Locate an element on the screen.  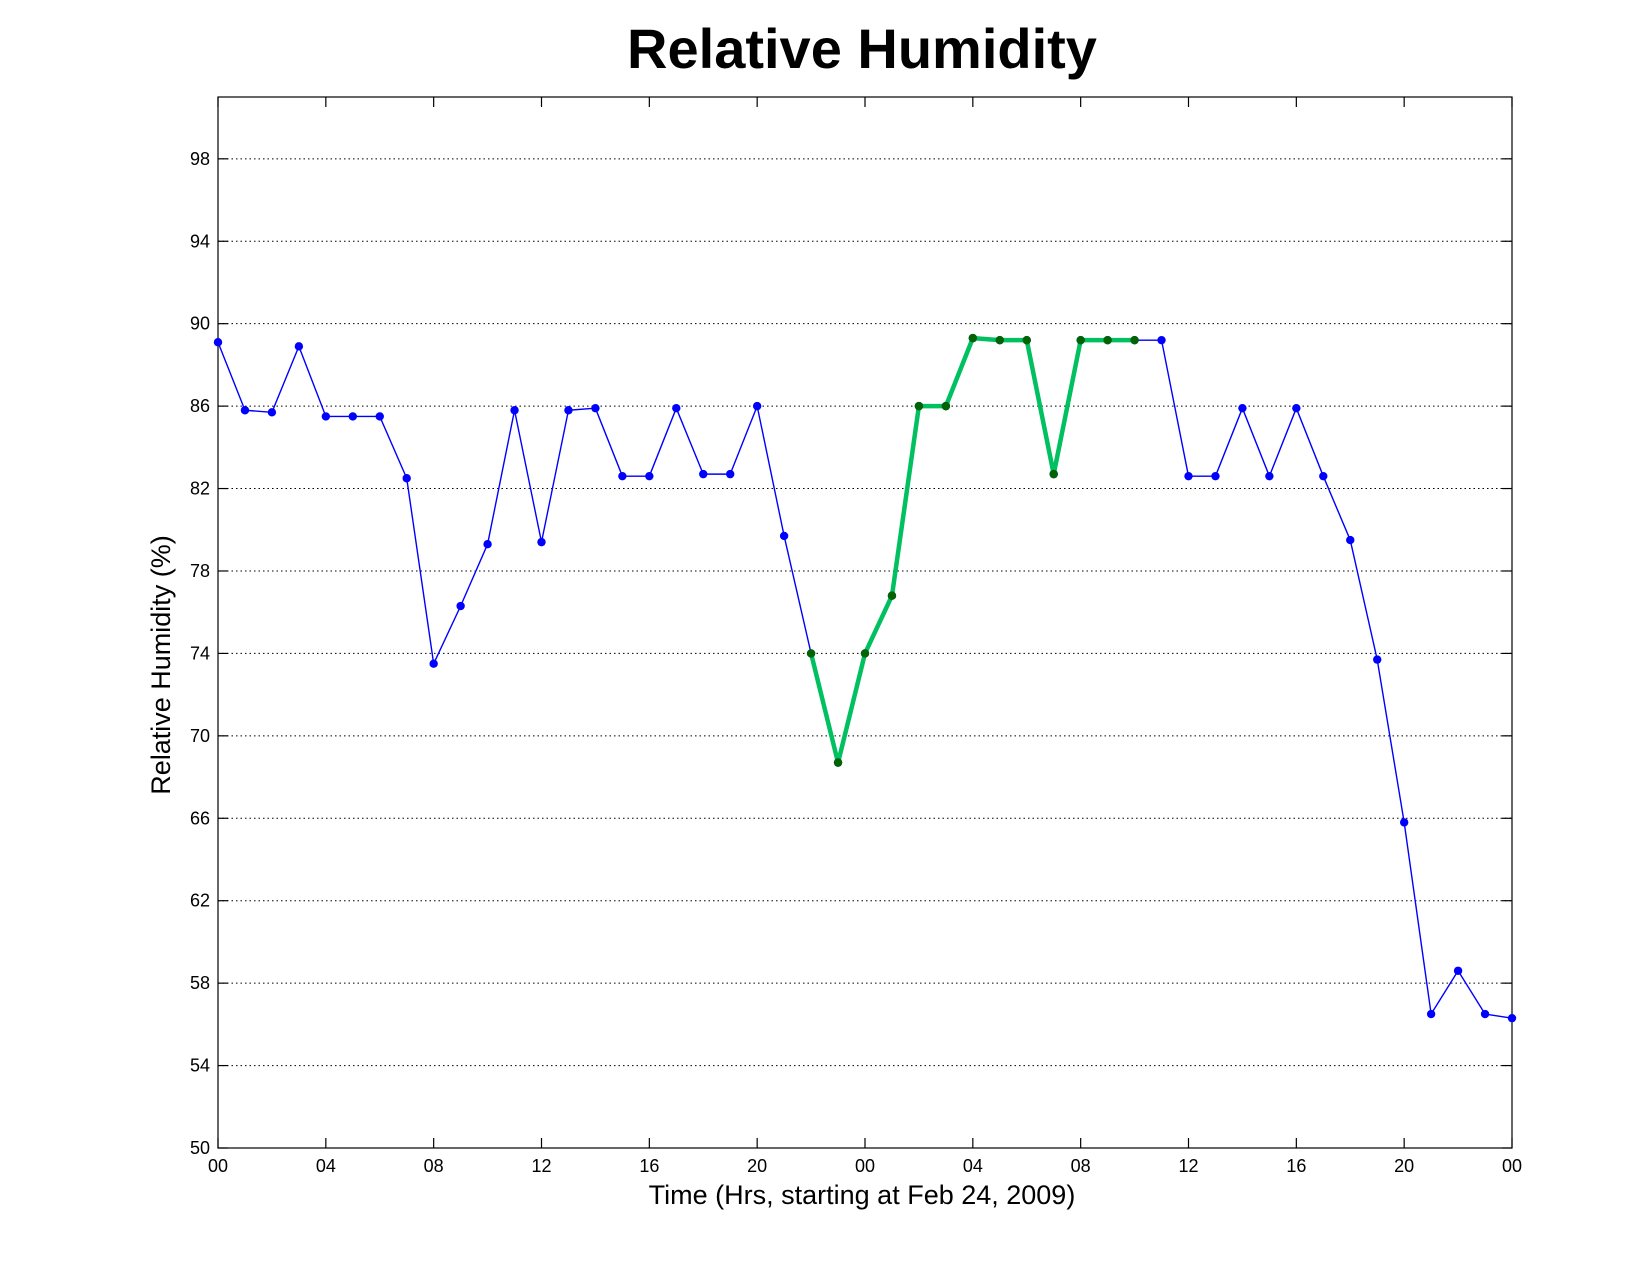
y-axis-label: Relative Humidity (%) is located at coordinates (161, 665).